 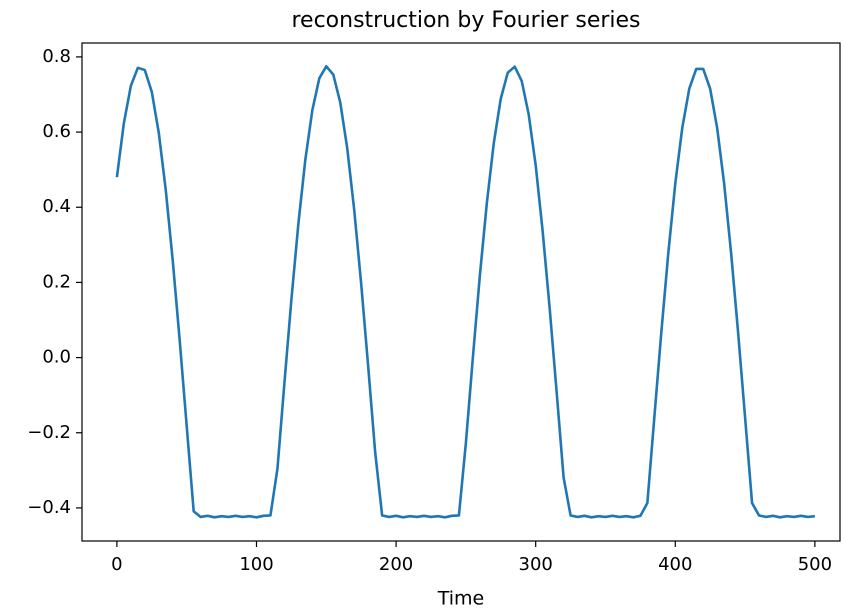 I want to click on y-tick-label: 0.0, so click(x=56, y=357).